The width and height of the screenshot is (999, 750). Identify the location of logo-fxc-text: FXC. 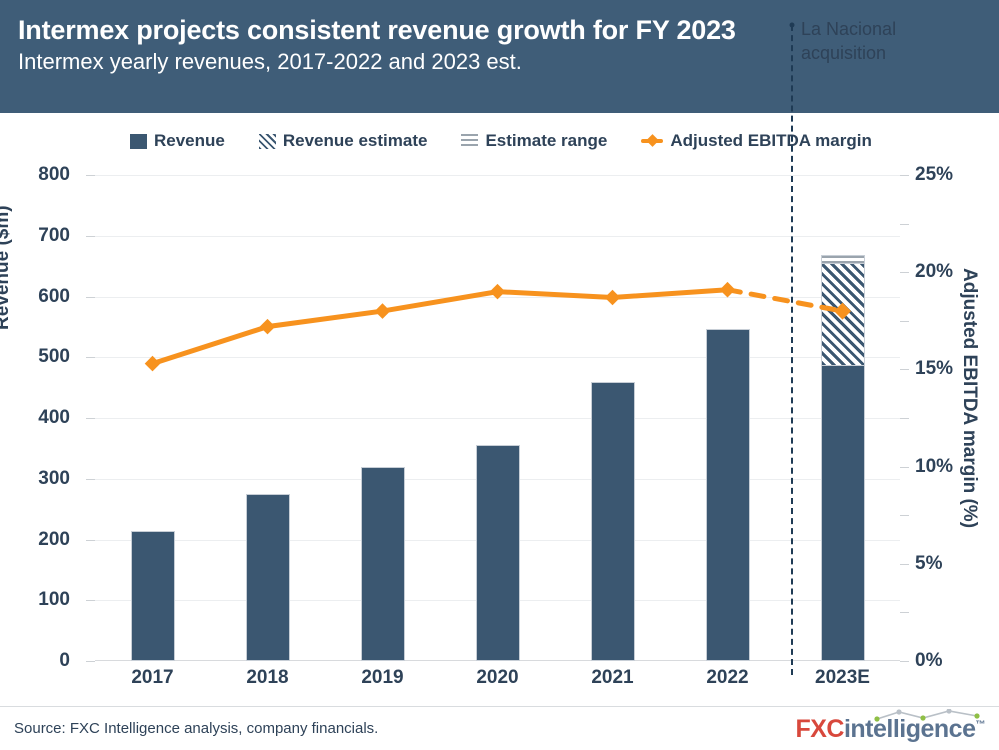
(819, 729).